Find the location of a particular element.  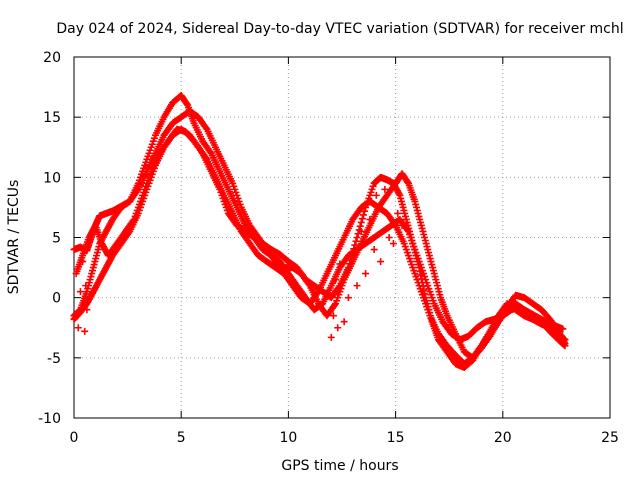

x-tick-label: 5 is located at coordinates (181, 438).